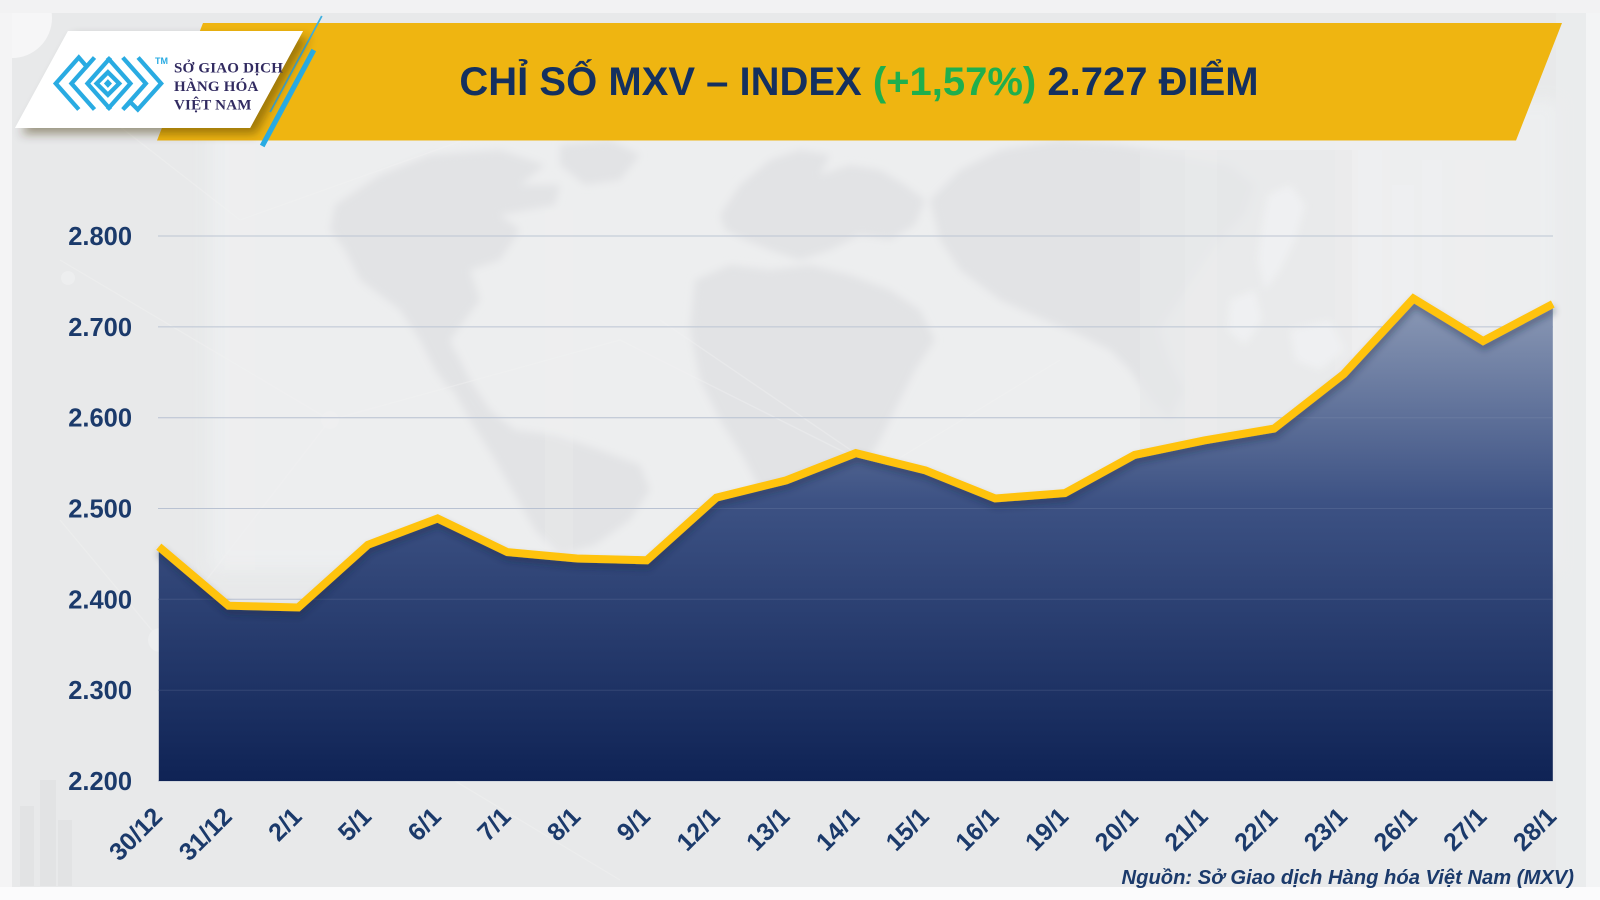 The height and width of the screenshot is (900, 1600). I want to click on svg-text:CHỈ SỐ MXV – INDEX (+1,57%) 2.: CHỈ SỐ MXV – INDEX (+1,57%) 2.727 ĐIỂM, so click(858, 80).